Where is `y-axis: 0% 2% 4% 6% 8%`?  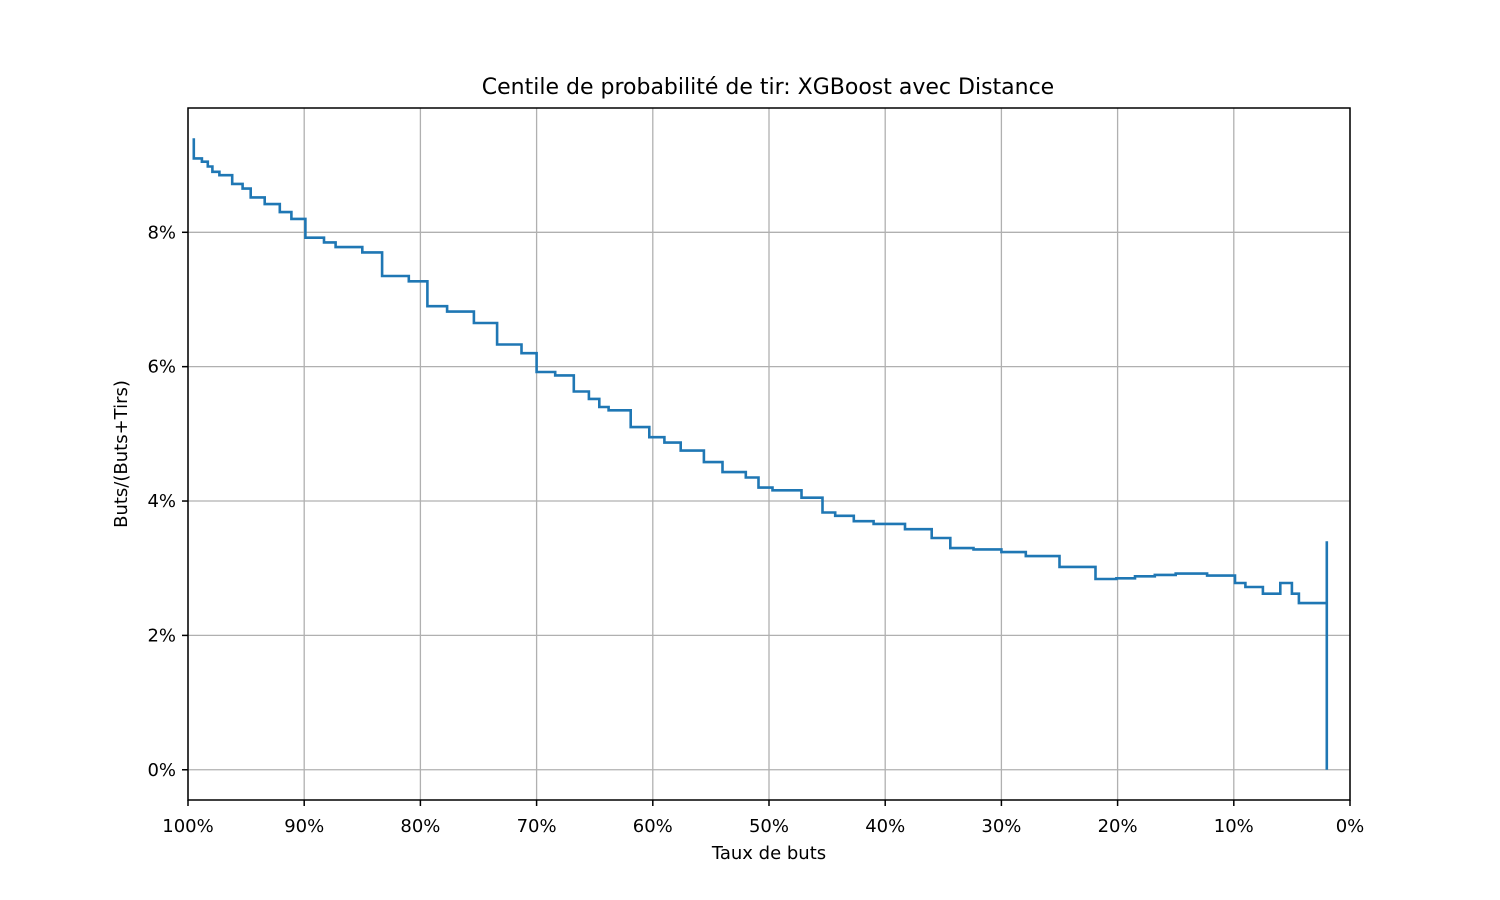
y-axis: 0% 2% 4% 6% 8% is located at coordinates (167, 501).